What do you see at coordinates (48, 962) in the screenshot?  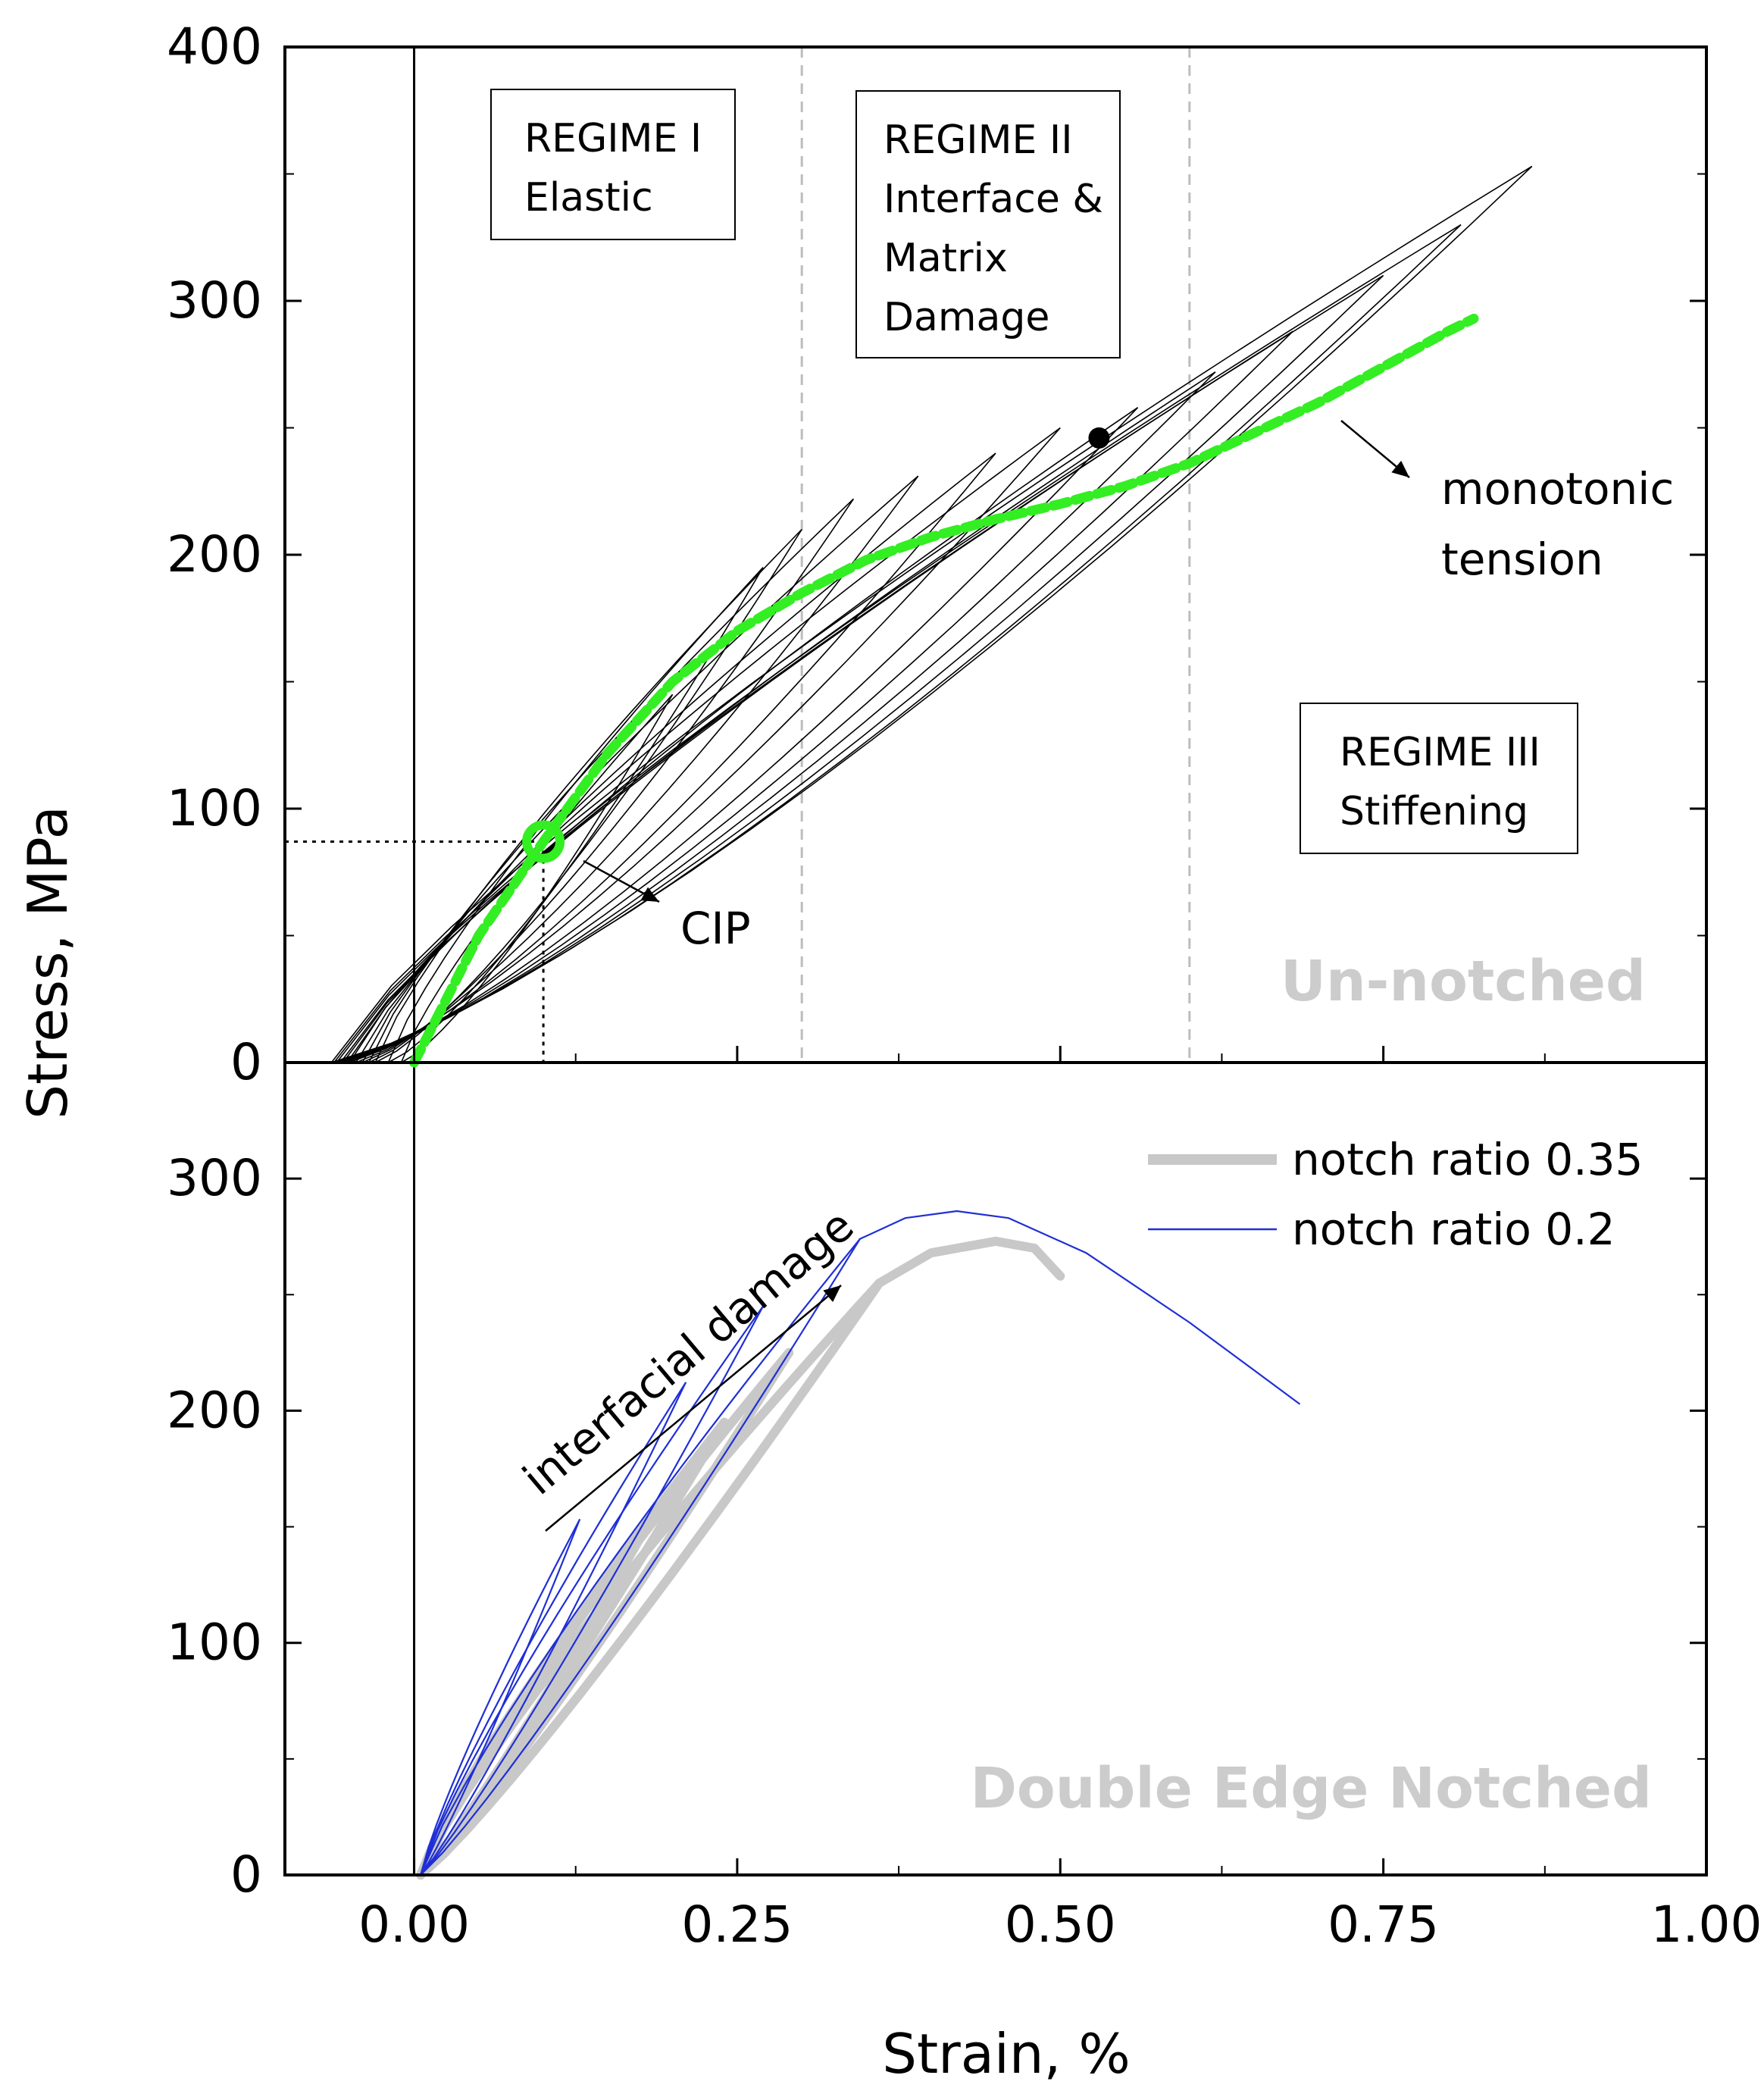 I see `y-axis-title: Stress, MPa` at bounding box center [48, 962].